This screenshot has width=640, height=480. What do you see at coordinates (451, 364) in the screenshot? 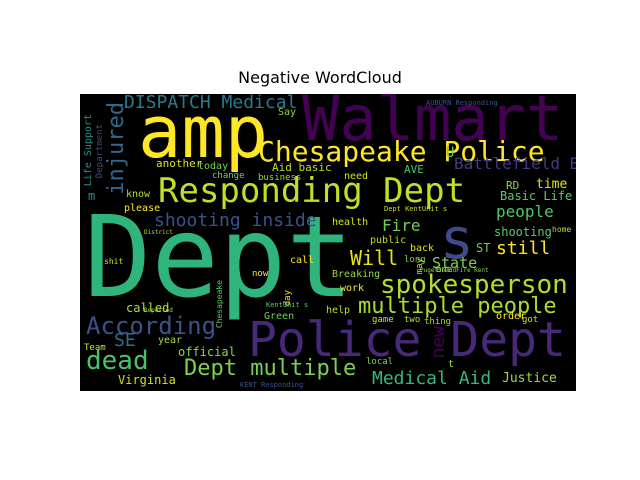
I see `word-t: t` at bounding box center [451, 364].